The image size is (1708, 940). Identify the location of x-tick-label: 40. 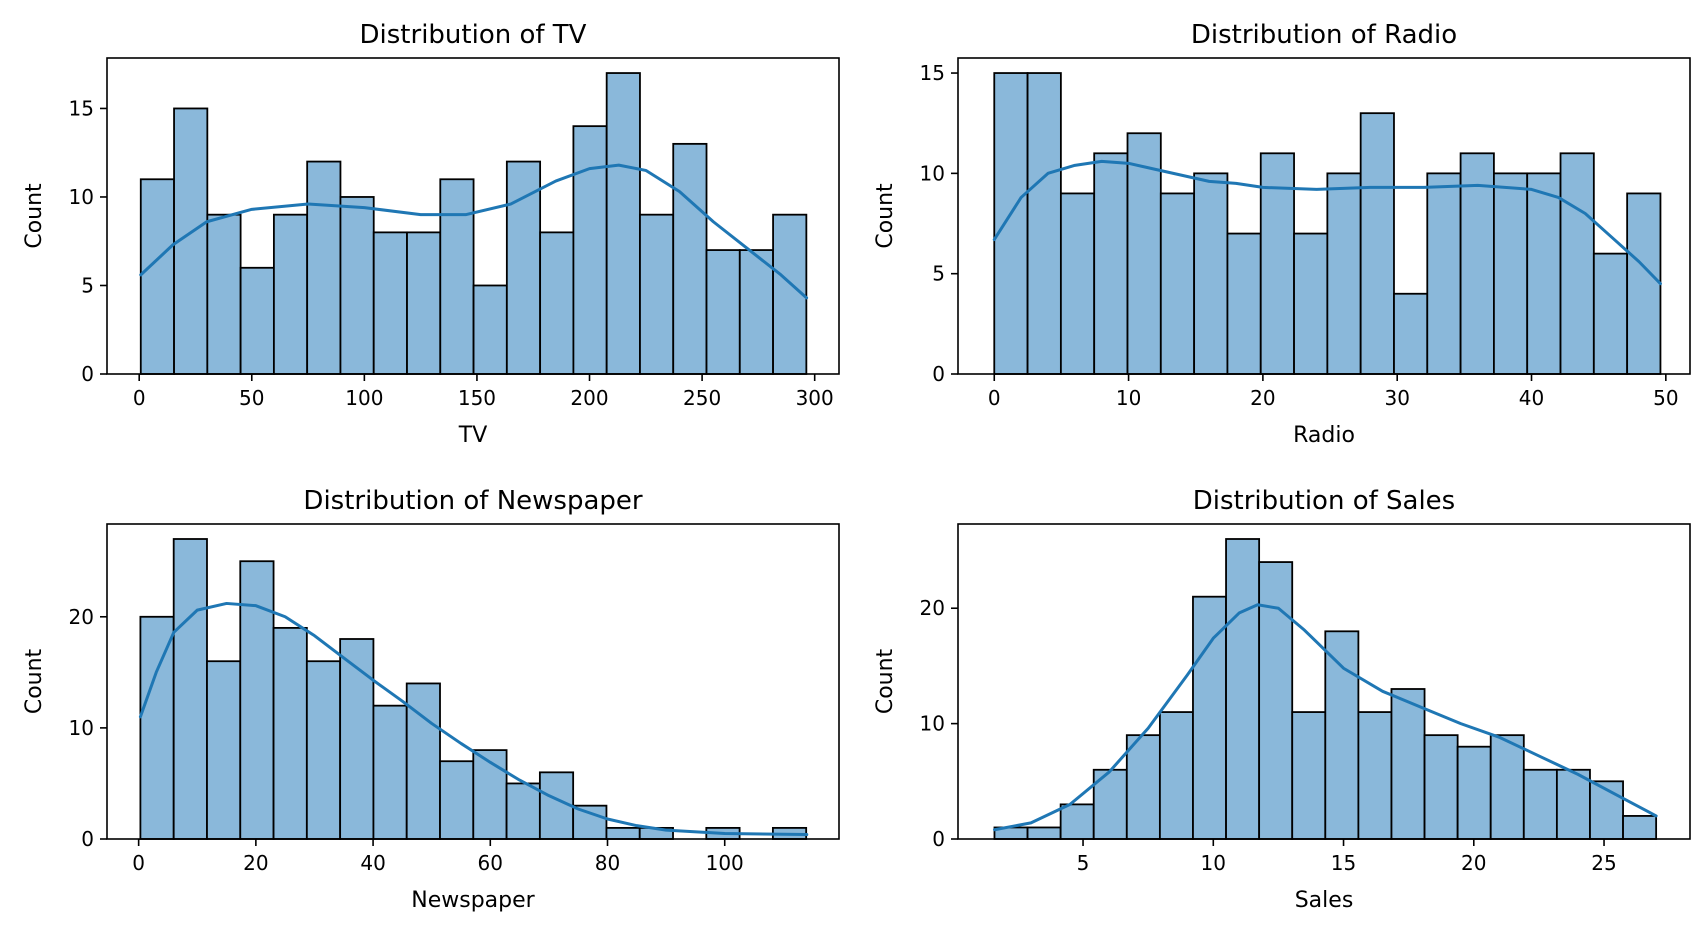
(1531, 398).